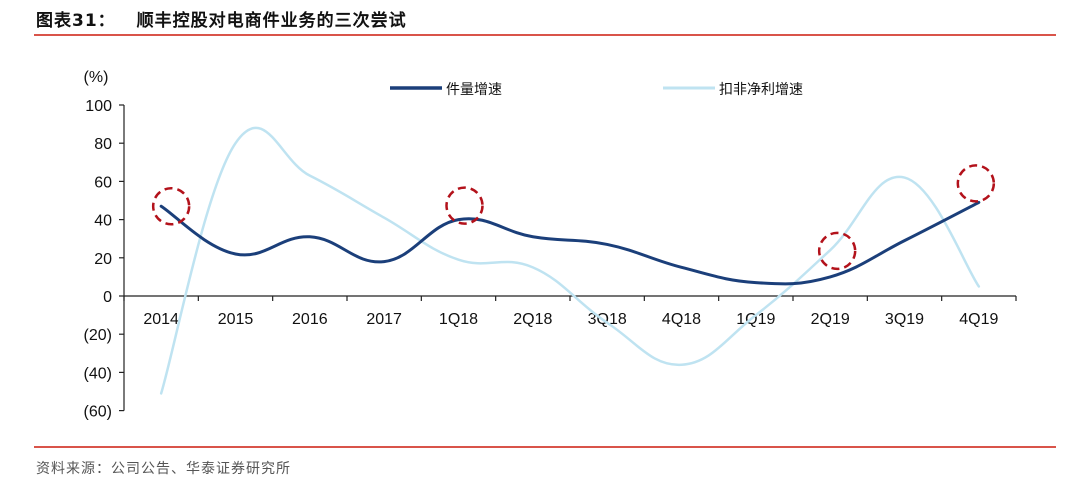 The width and height of the screenshot is (1080, 492). What do you see at coordinates (545, 447) in the screenshot?
I see `bottom-divider` at bounding box center [545, 447].